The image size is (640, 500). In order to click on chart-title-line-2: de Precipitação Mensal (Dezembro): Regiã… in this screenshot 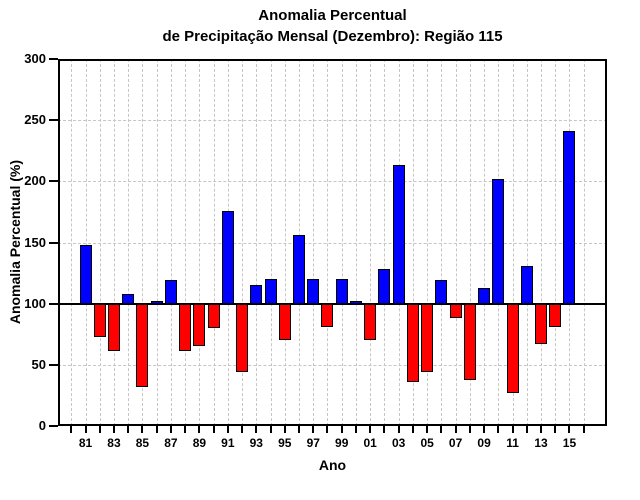, I will do `click(332, 36)`.